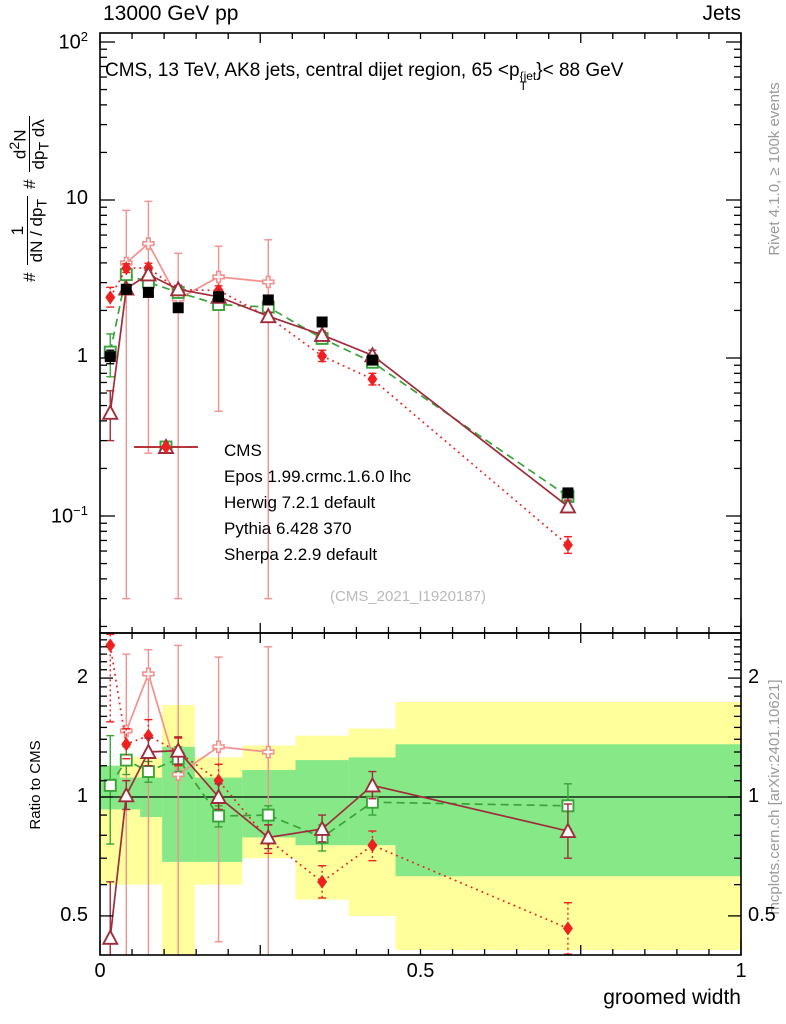  What do you see at coordinates (721, 13) in the screenshot?
I see `analysis-group-label: Jets` at bounding box center [721, 13].